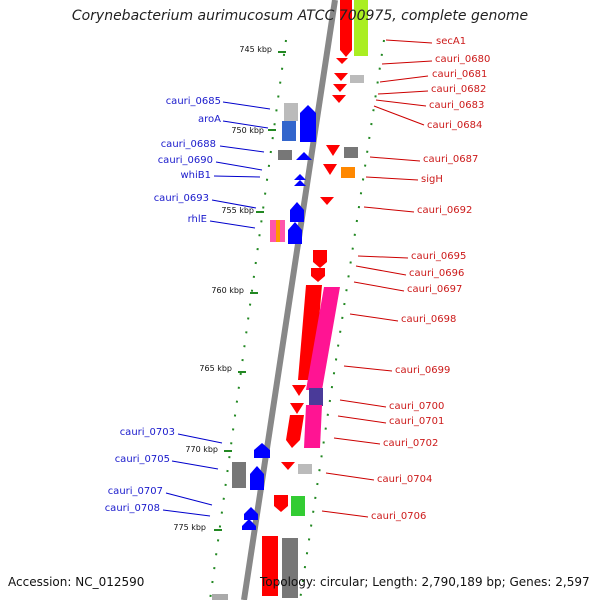  I want to click on gene-sigh-red, so click(330, 169).